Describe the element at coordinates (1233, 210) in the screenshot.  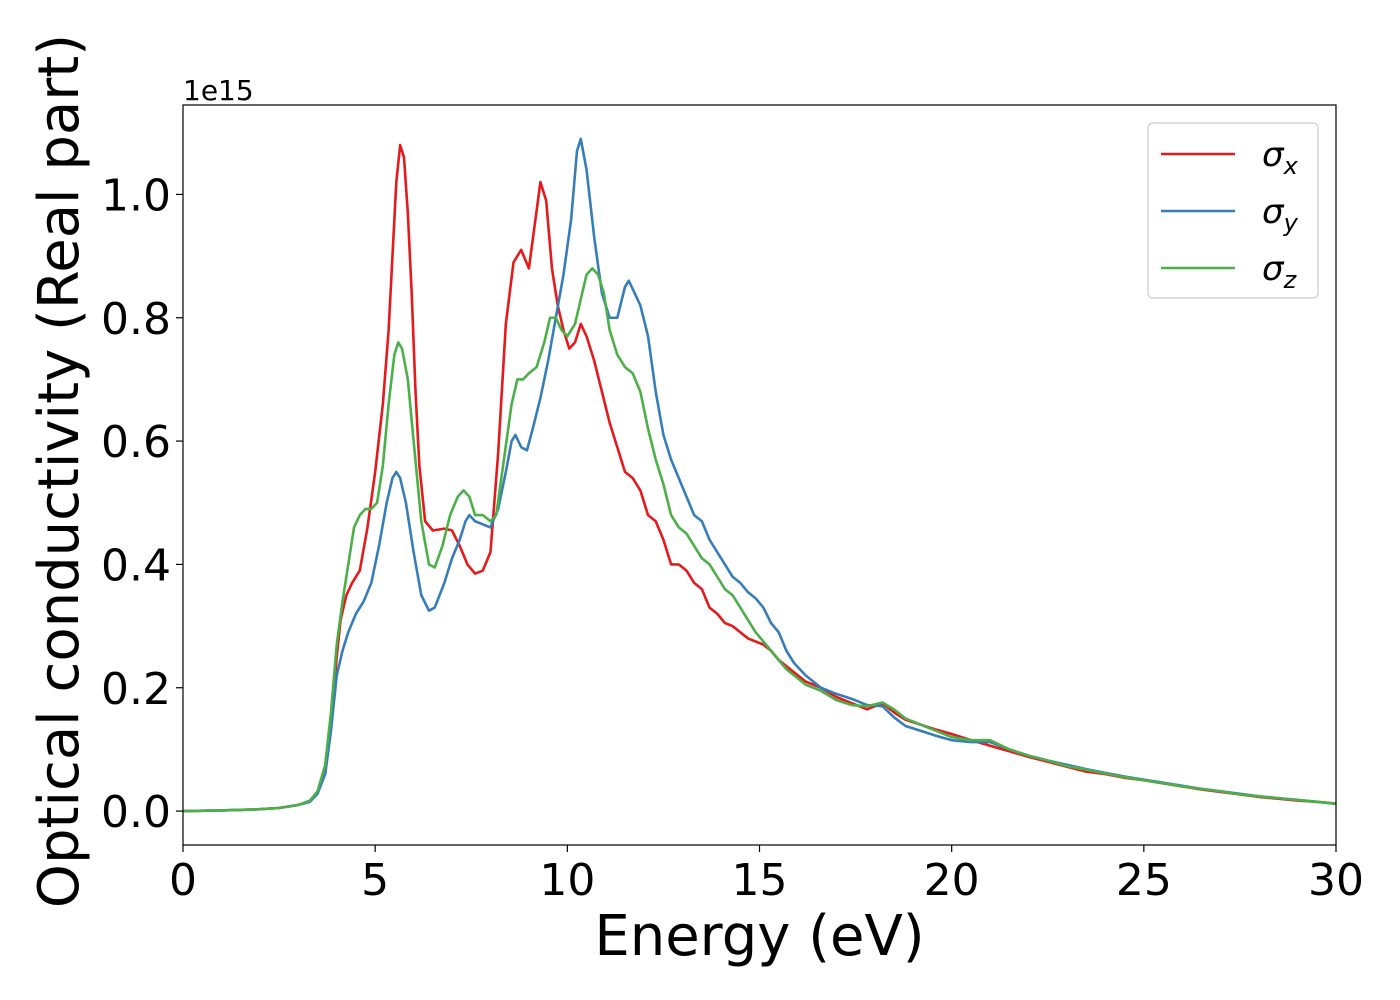
I see `legend: σx σy σz` at that location.